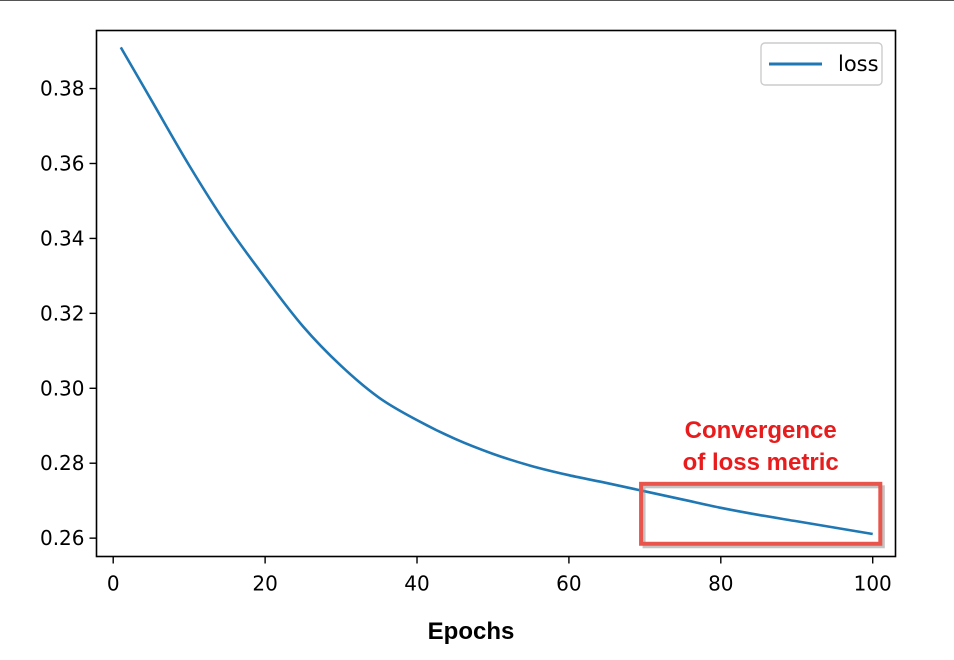  I want to click on legend-label-loss: loss, so click(858, 64).